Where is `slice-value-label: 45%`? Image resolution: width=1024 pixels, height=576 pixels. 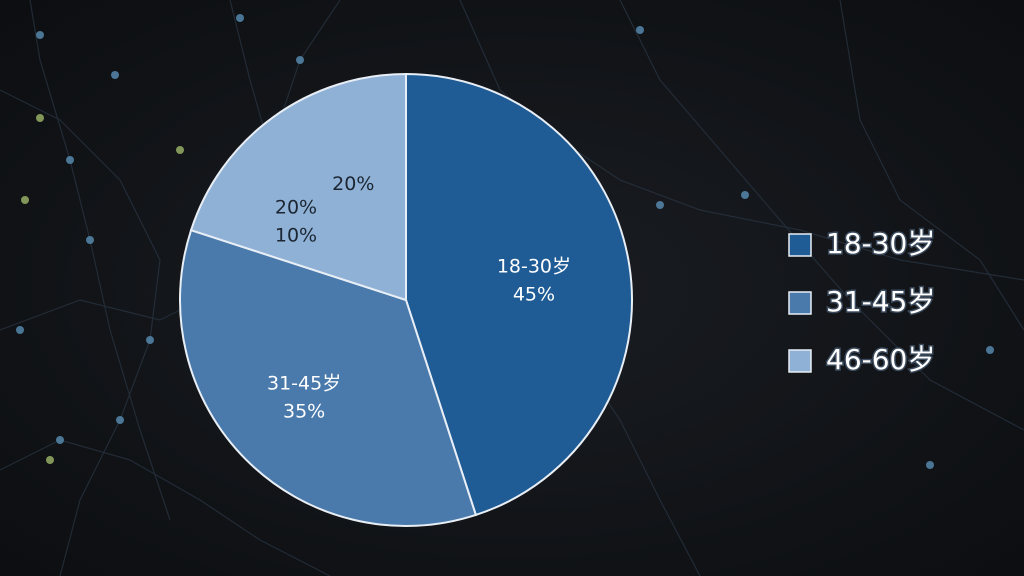 slice-value-label: 45% is located at coordinates (534, 294).